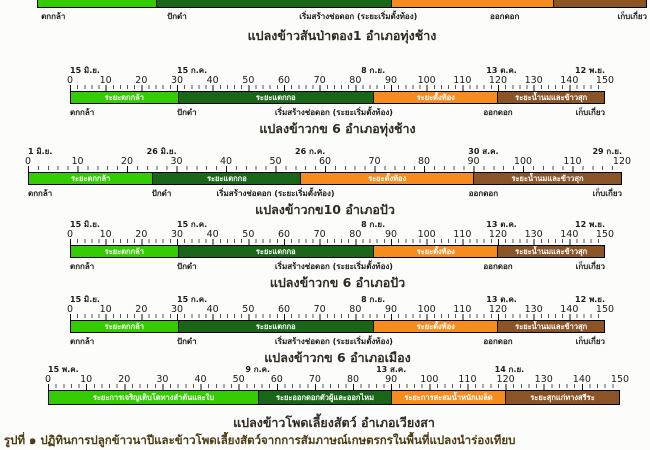 The height and width of the screenshot is (450, 650). Describe the element at coordinates (28, 161) in the screenshot. I see `axis-tick-label: 0` at that location.